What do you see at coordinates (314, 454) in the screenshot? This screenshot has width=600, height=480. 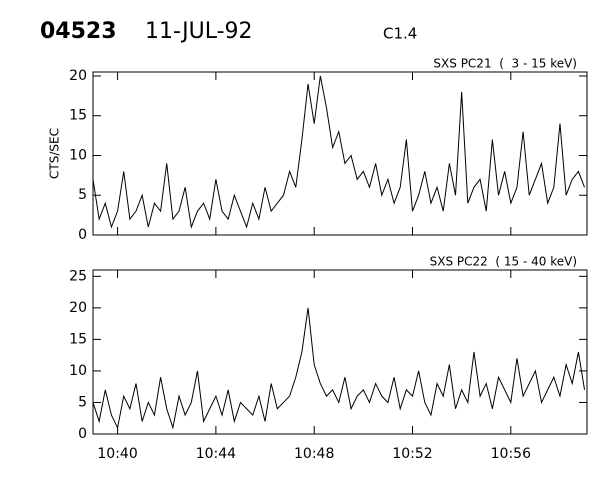 I see `x-tick-label: 10:48` at bounding box center [314, 454].